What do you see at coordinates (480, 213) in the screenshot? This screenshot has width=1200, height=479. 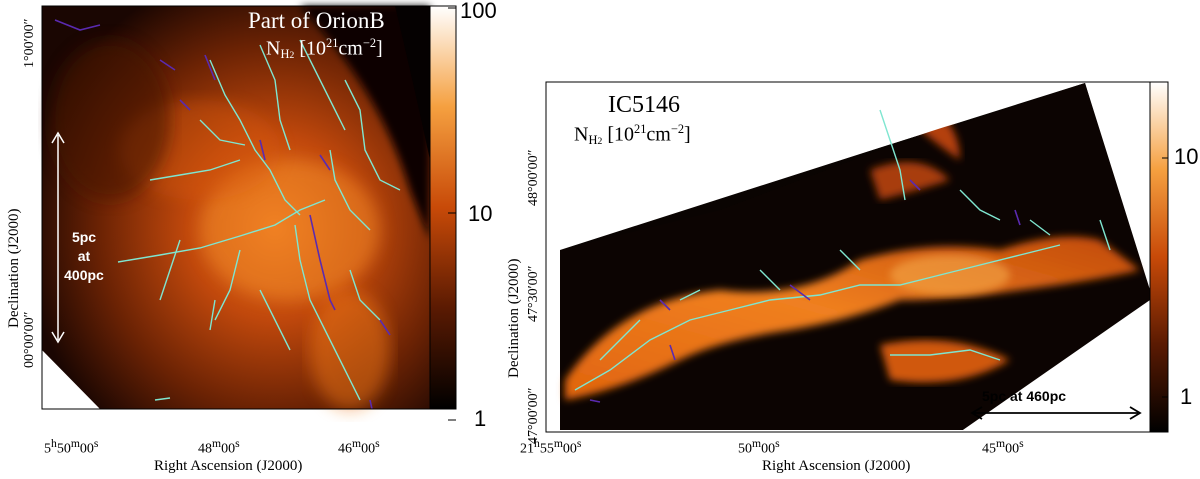 I see `orionb-colorbar-label-10: 10` at bounding box center [480, 213].